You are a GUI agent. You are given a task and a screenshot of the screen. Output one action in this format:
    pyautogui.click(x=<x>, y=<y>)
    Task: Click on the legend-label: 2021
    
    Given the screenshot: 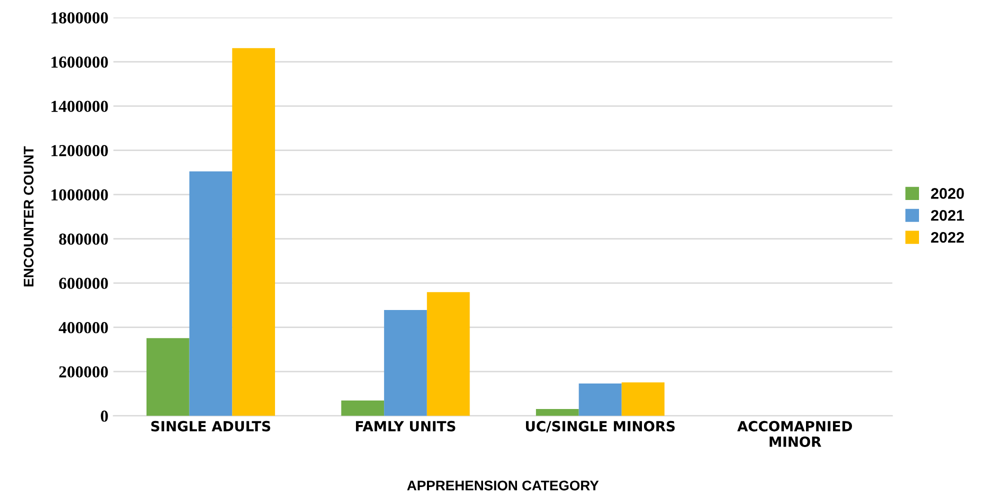 What is the action you would take?
    pyautogui.click(x=947, y=215)
    